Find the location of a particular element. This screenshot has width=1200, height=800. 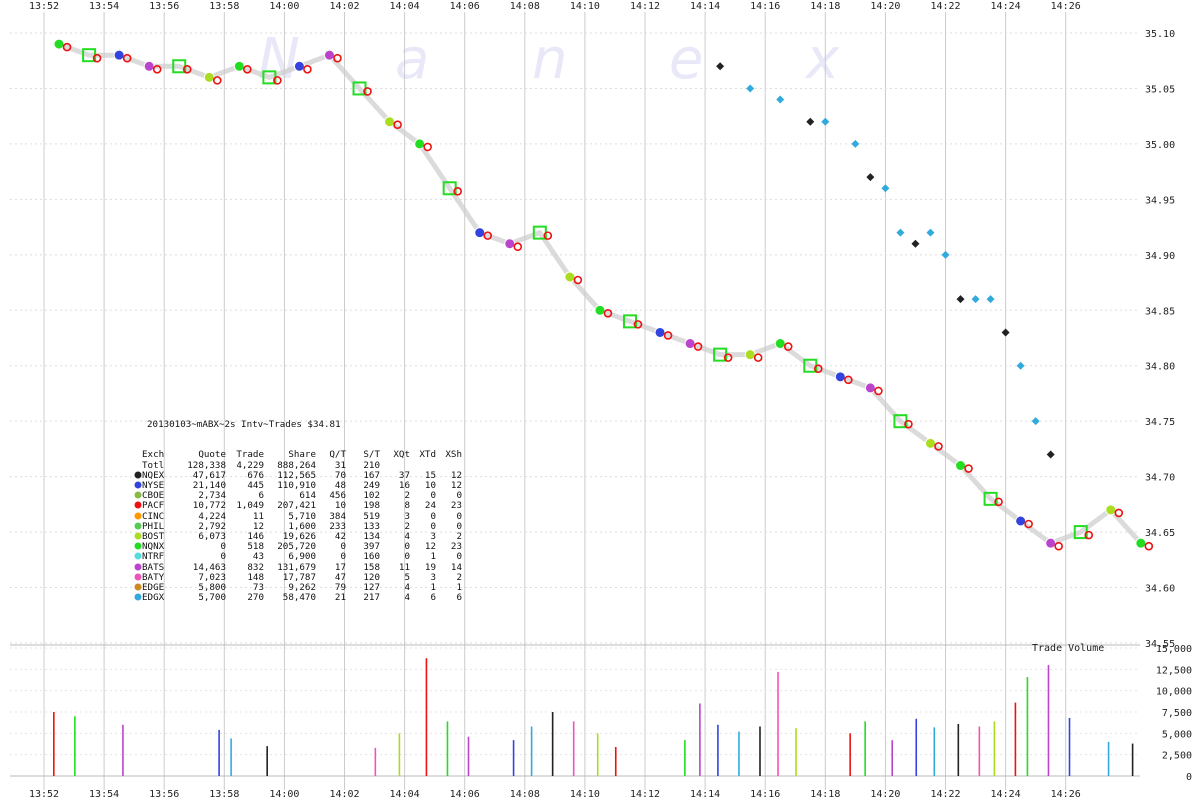

x-tick-label: 13:52 is located at coordinates (44, 794).